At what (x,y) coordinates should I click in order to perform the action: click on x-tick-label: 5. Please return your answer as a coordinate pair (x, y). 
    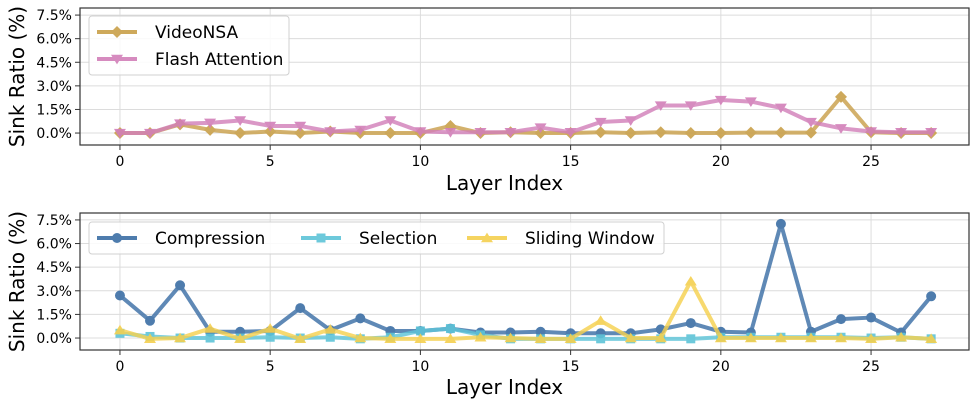
    Looking at the image, I should click on (270, 367).